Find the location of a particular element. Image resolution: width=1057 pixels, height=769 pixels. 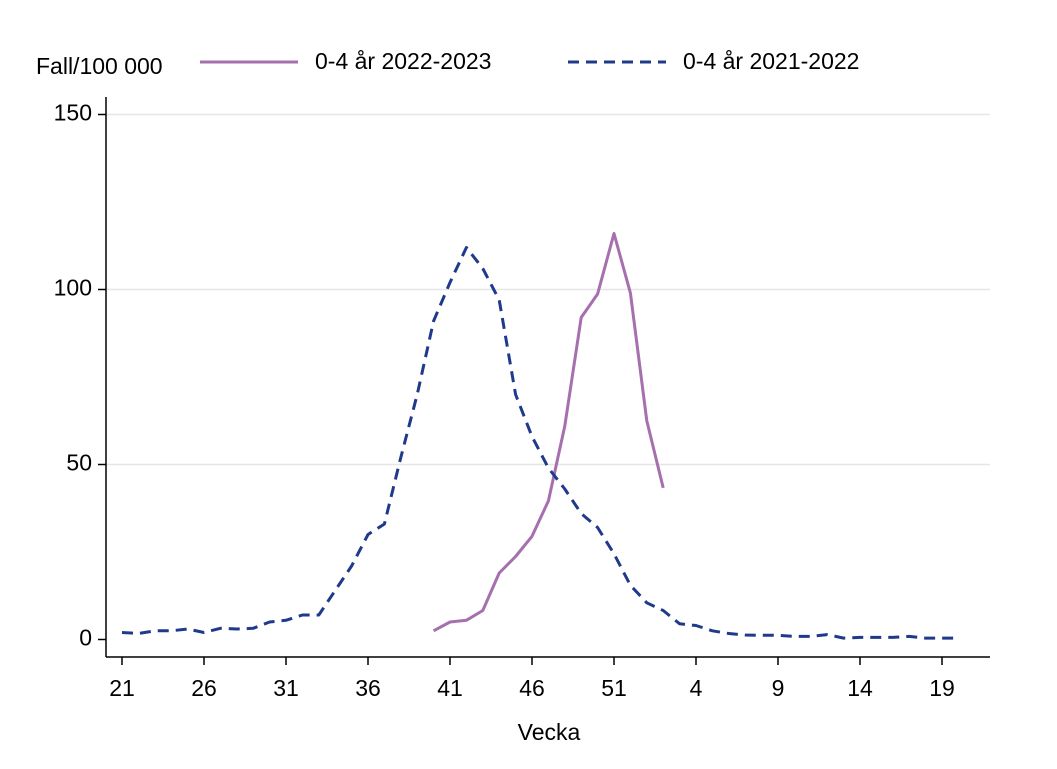

series-line is located at coordinates (548, 432).